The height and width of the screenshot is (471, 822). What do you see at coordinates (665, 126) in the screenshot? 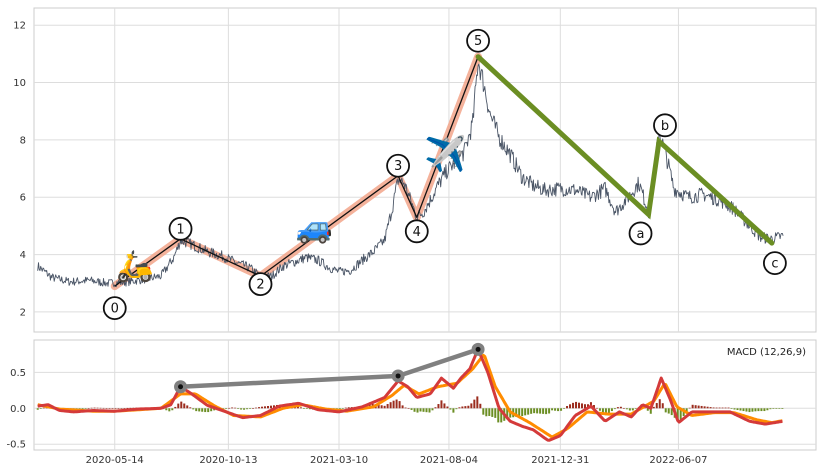
I see `wave-marker-label: b` at bounding box center [665, 126].